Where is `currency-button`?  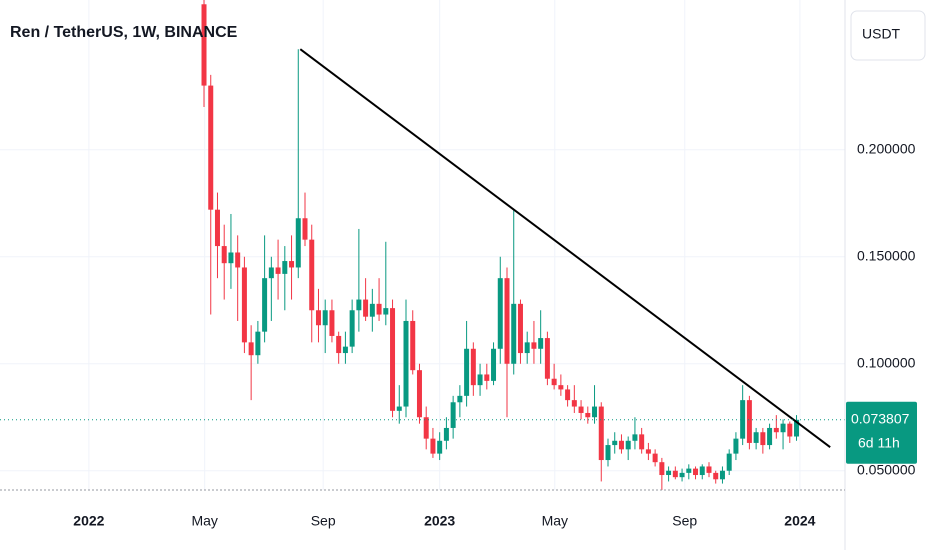 currency-button is located at coordinates (888, 35).